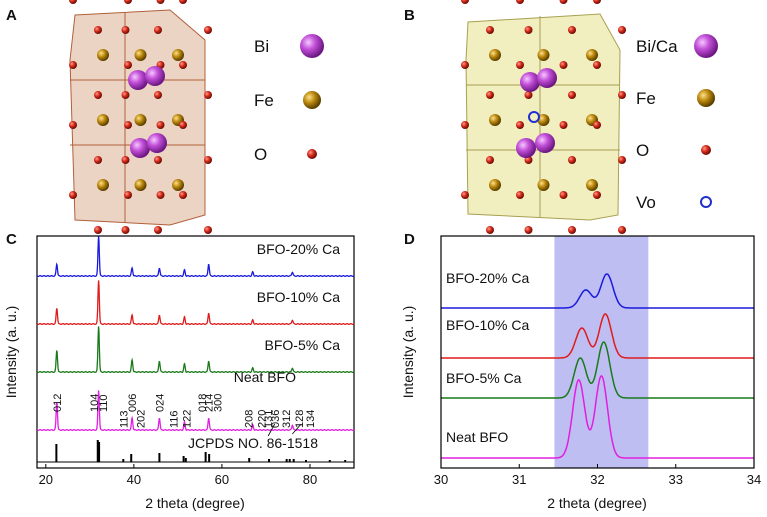 The width and height of the screenshot is (767, 517). I want to click on hkl-label: 220, so click(263, 419).